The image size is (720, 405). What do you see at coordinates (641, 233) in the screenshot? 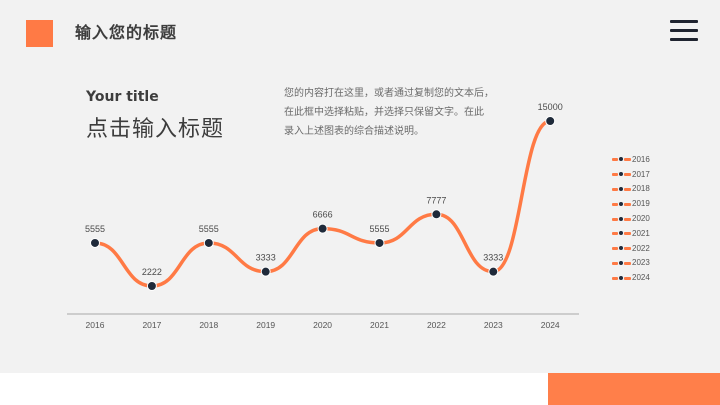
I see `legend-label: 2021` at bounding box center [641, 233].